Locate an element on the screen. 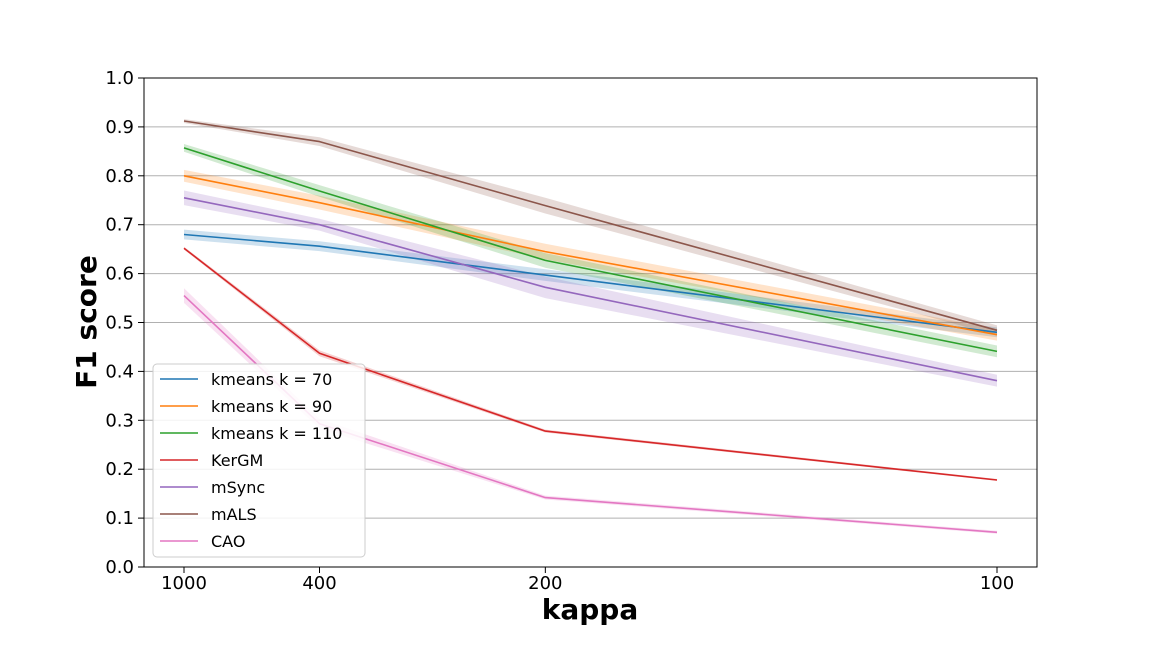 This screenshot has width=1152, height=648. y-tick-label: 0.1 is located at coordinates (119, 518).